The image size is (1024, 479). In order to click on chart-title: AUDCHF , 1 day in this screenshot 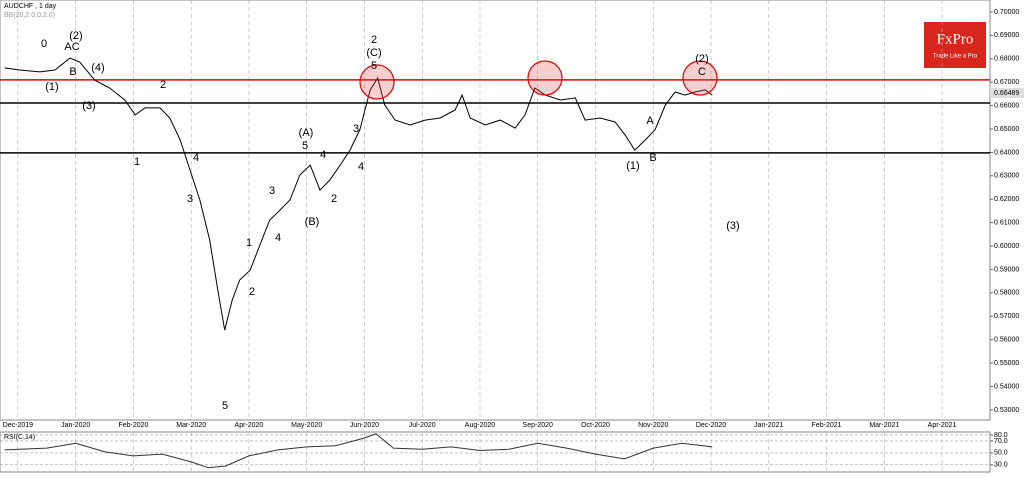, I will do `click(30, 6)`.